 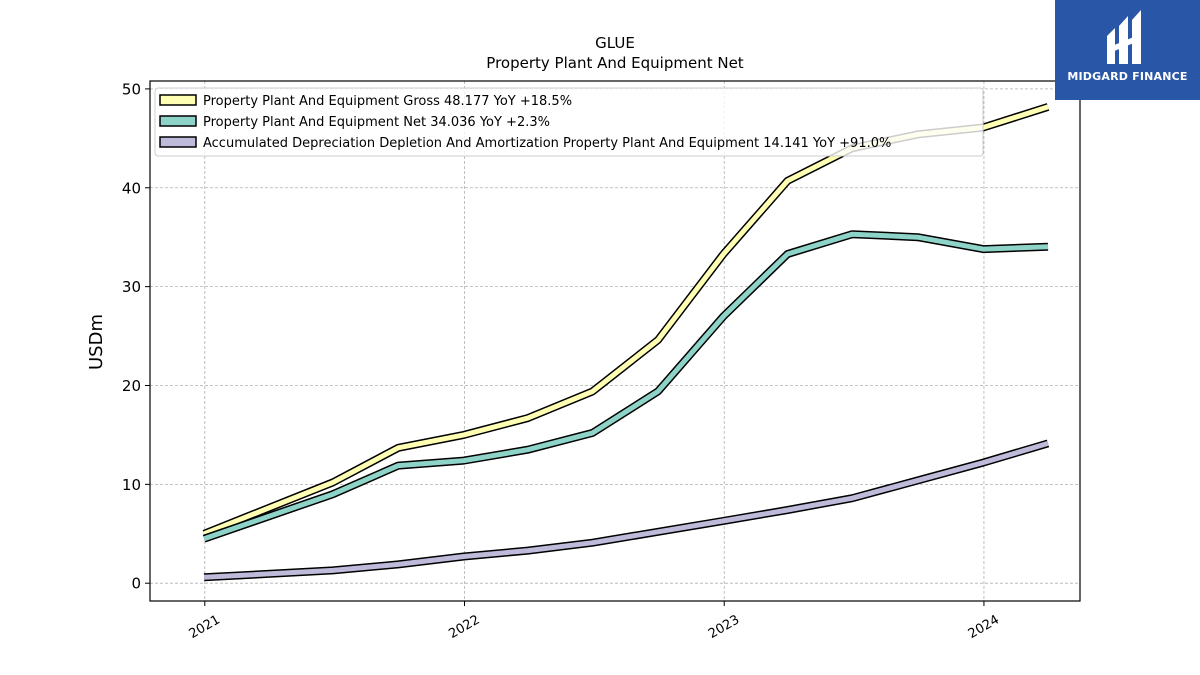 I want to click on series-line, so click(x=626, y=510).